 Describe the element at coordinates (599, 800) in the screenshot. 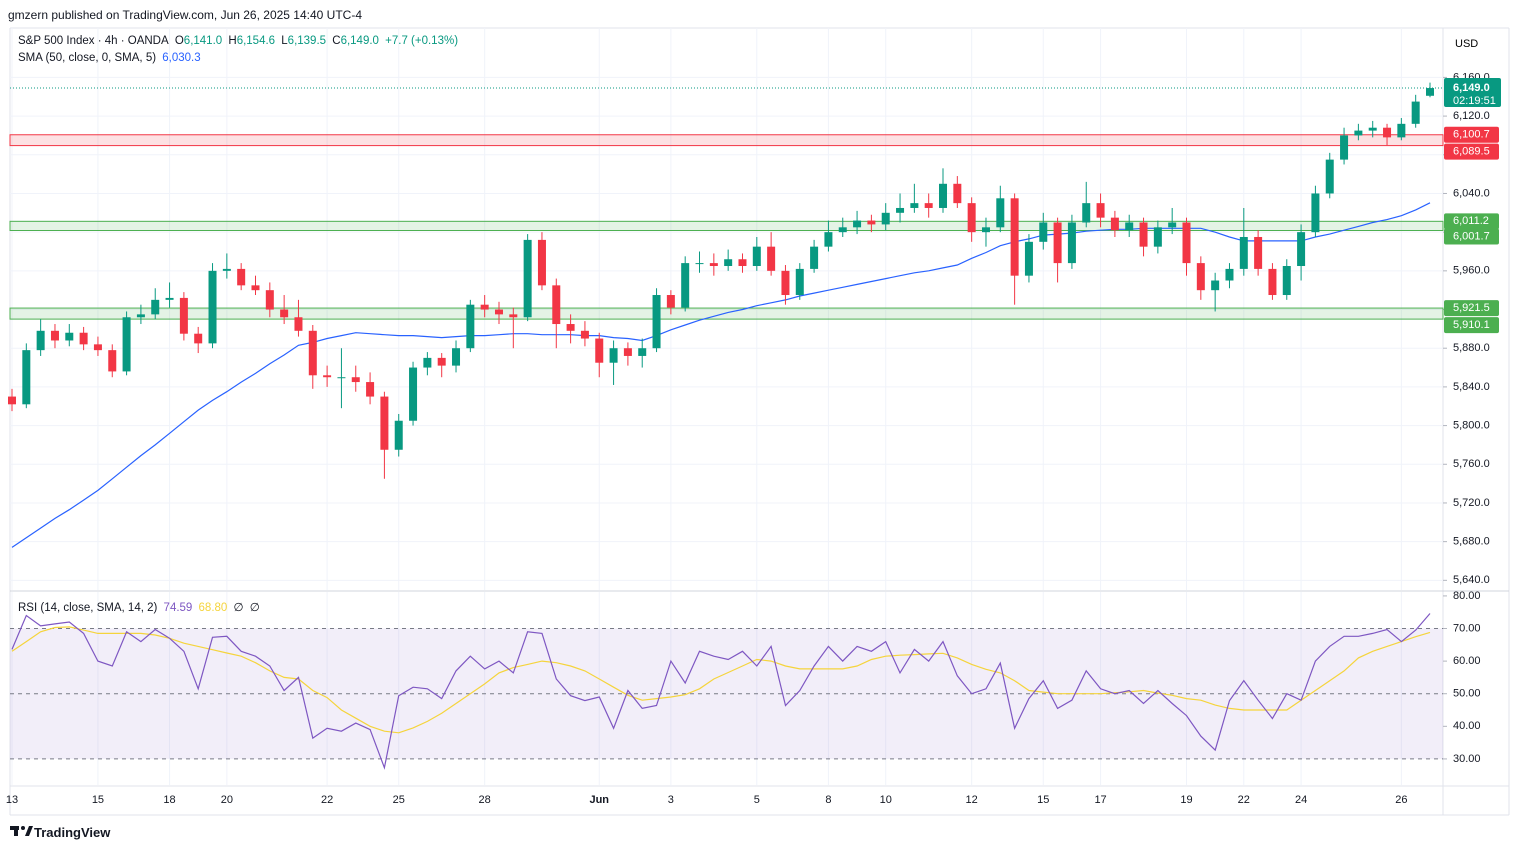

I see `x-tick-label: Jun` at that location.